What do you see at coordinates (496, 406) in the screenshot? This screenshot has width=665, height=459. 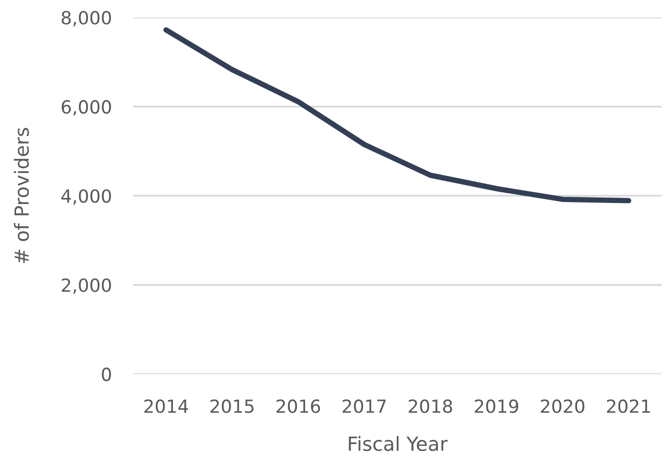 I see `x-tick-label: 2019` at bounding box center [496, 406].